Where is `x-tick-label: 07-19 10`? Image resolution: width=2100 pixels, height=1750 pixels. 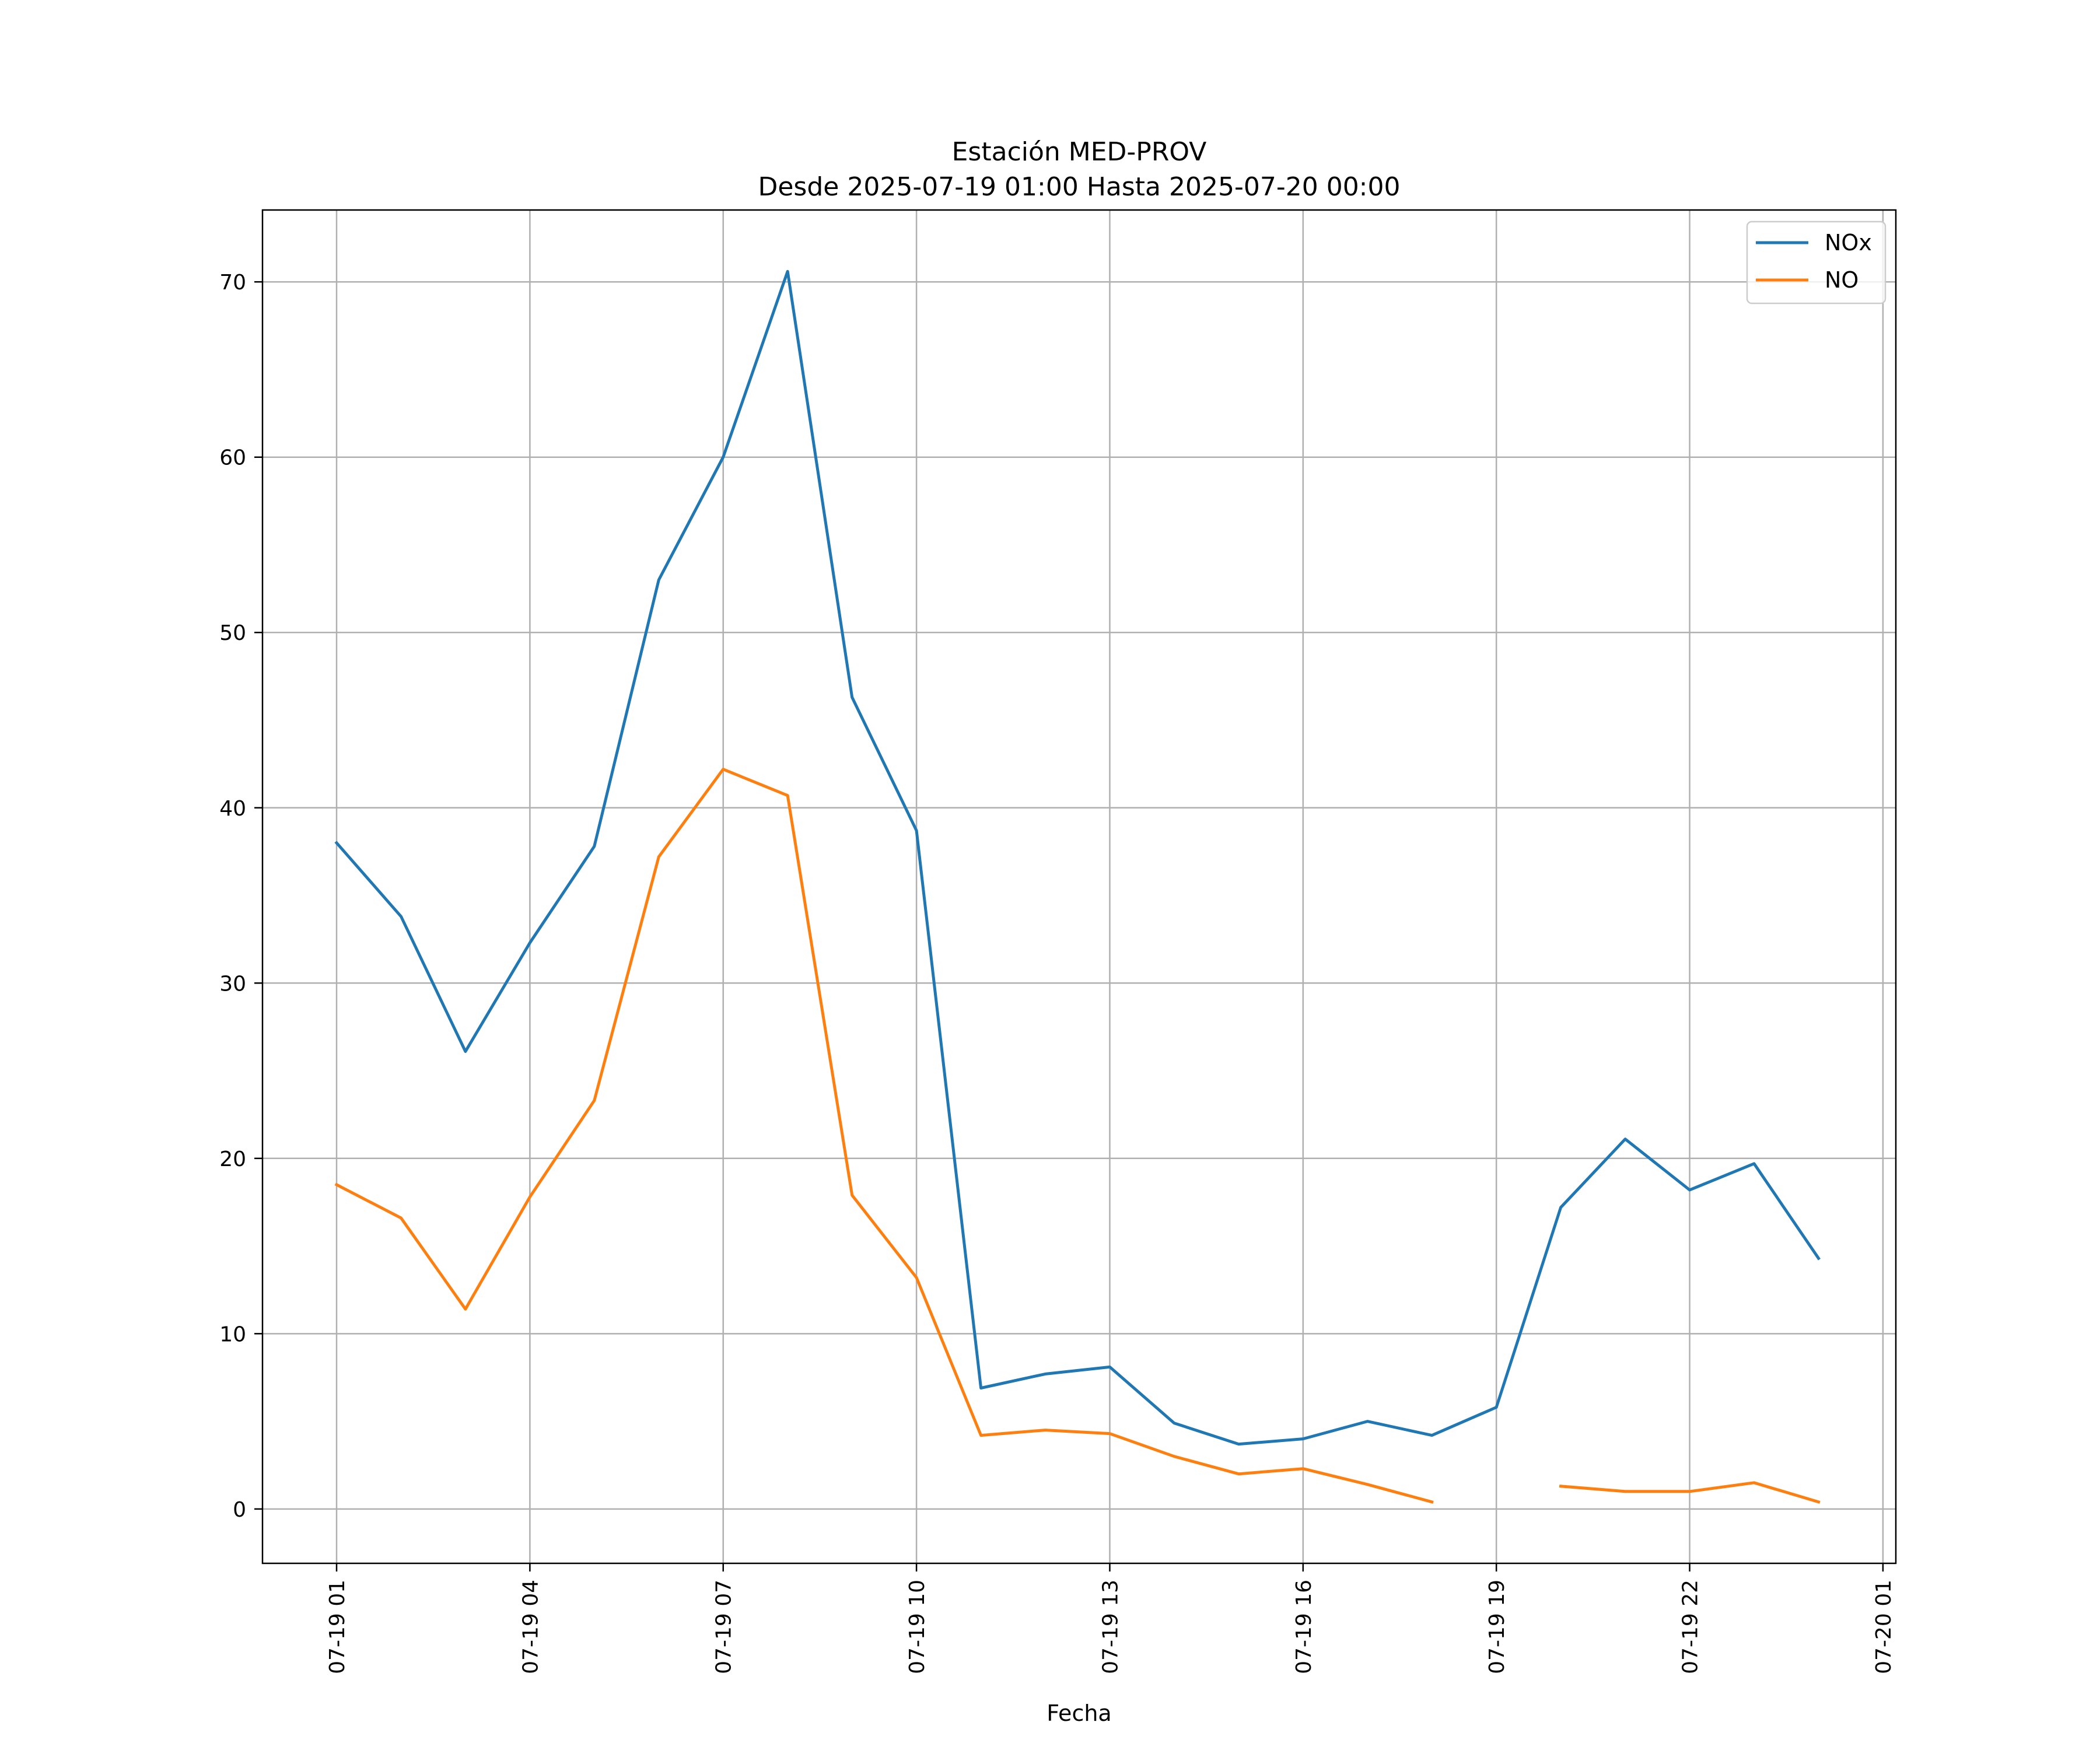
x-tick-label: 07-19 10 is located at coordinates (917, 1627).